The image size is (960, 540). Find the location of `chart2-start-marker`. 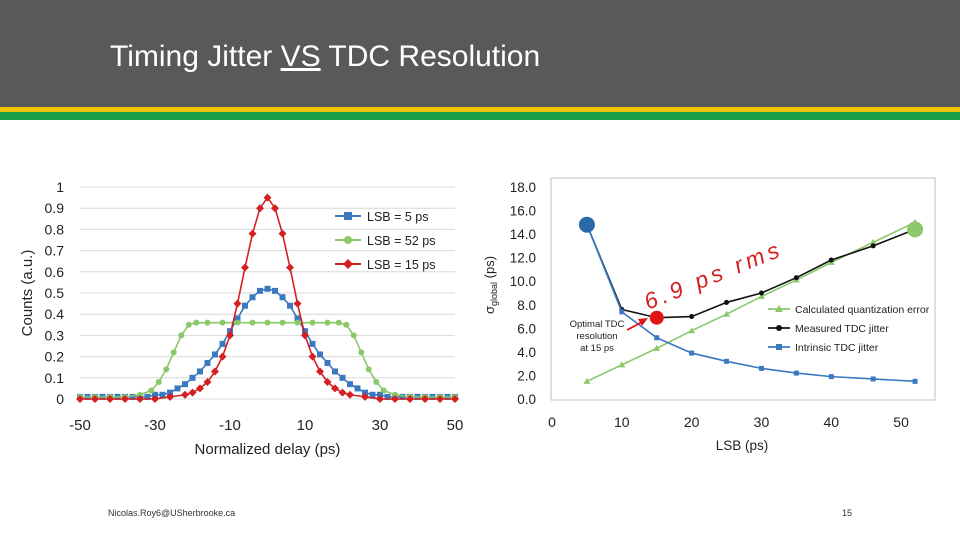

chart2-start-marker is located at coordinates (586, 224).